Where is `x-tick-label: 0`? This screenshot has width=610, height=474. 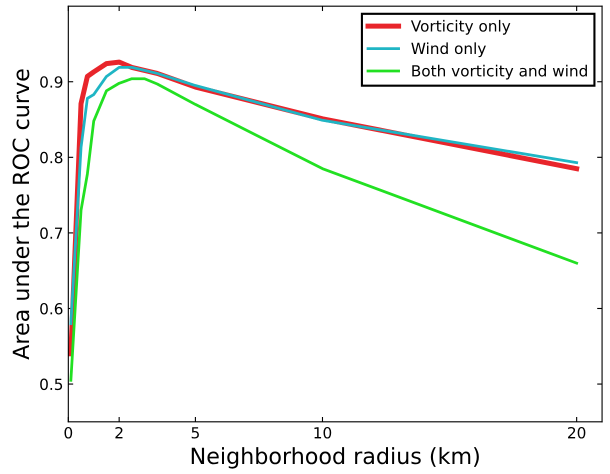
x-tick-label: 0 is located at coordinates (68, 432).